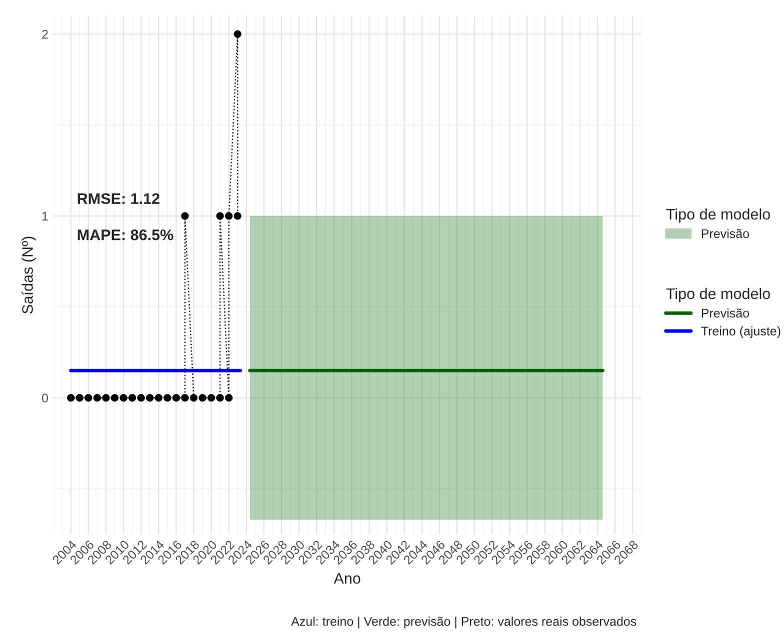 This screenshot has width=784, height=636. What do you see at coordinates (463, 622) in the screenshot?
I see `text: Azul: treino | Verde: previsão | Preto: valores reais observados` at bounding box center [463, 622].